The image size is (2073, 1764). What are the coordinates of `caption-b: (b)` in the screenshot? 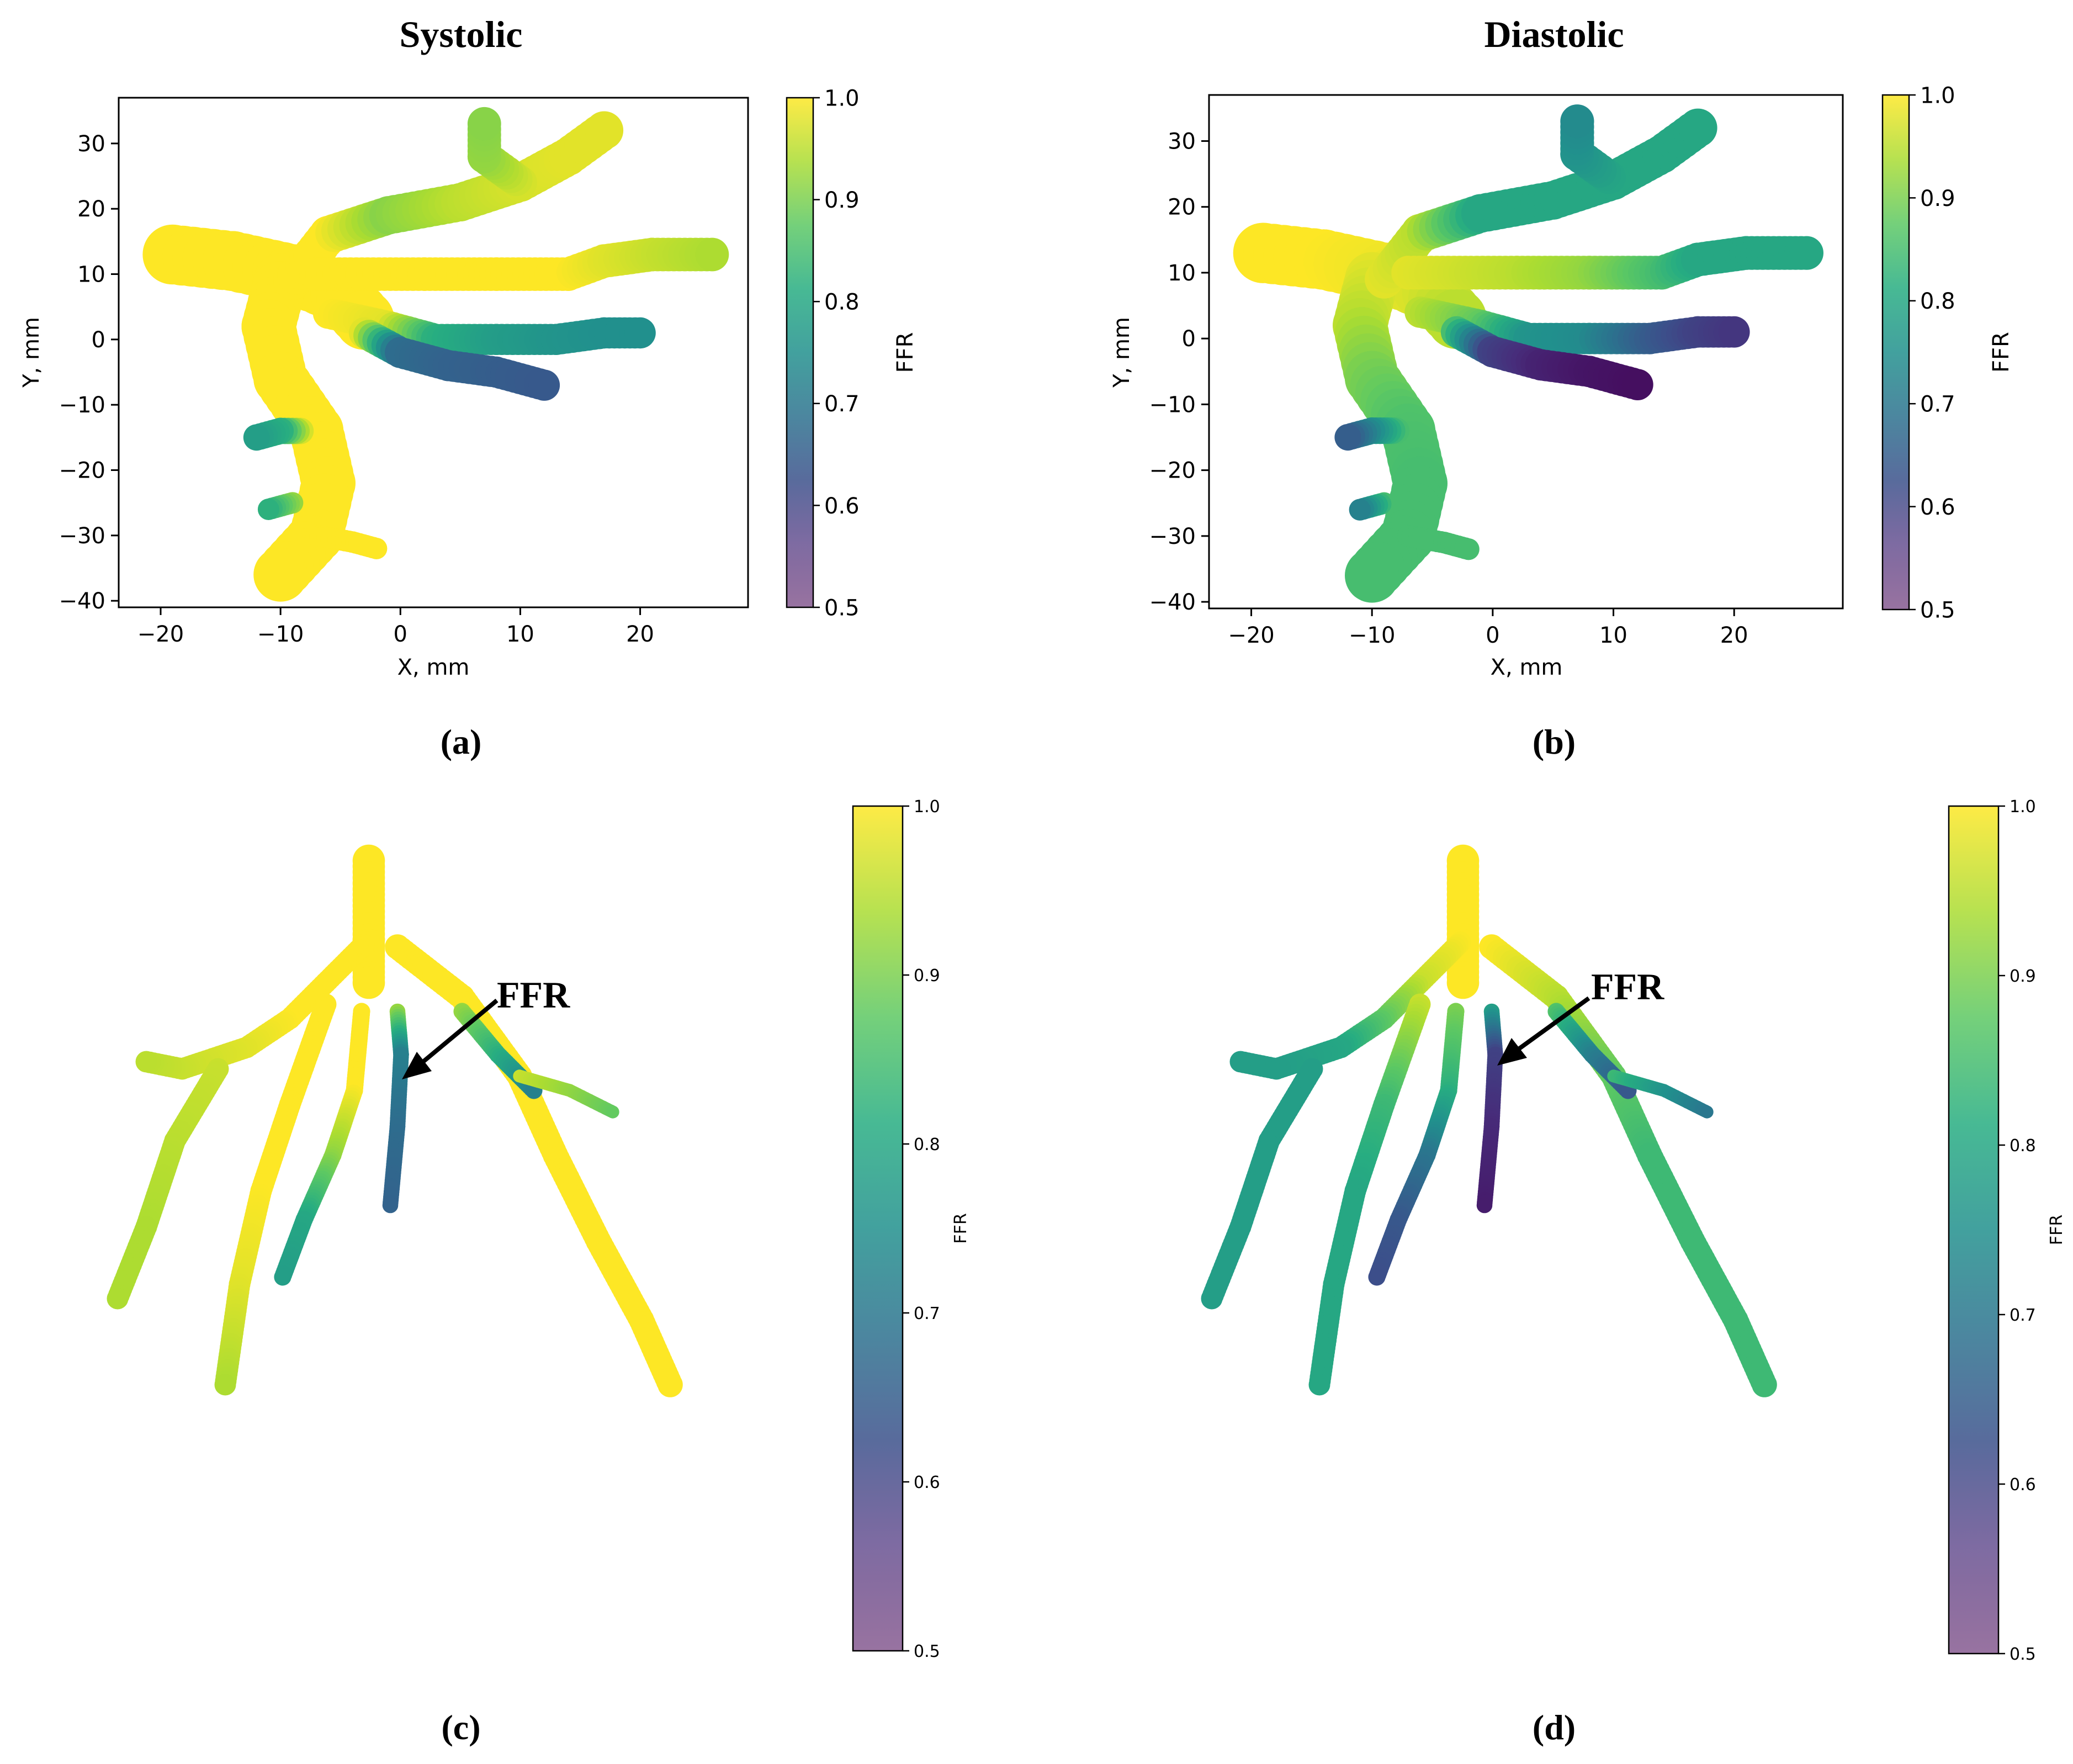 It's located at (1554, 742).